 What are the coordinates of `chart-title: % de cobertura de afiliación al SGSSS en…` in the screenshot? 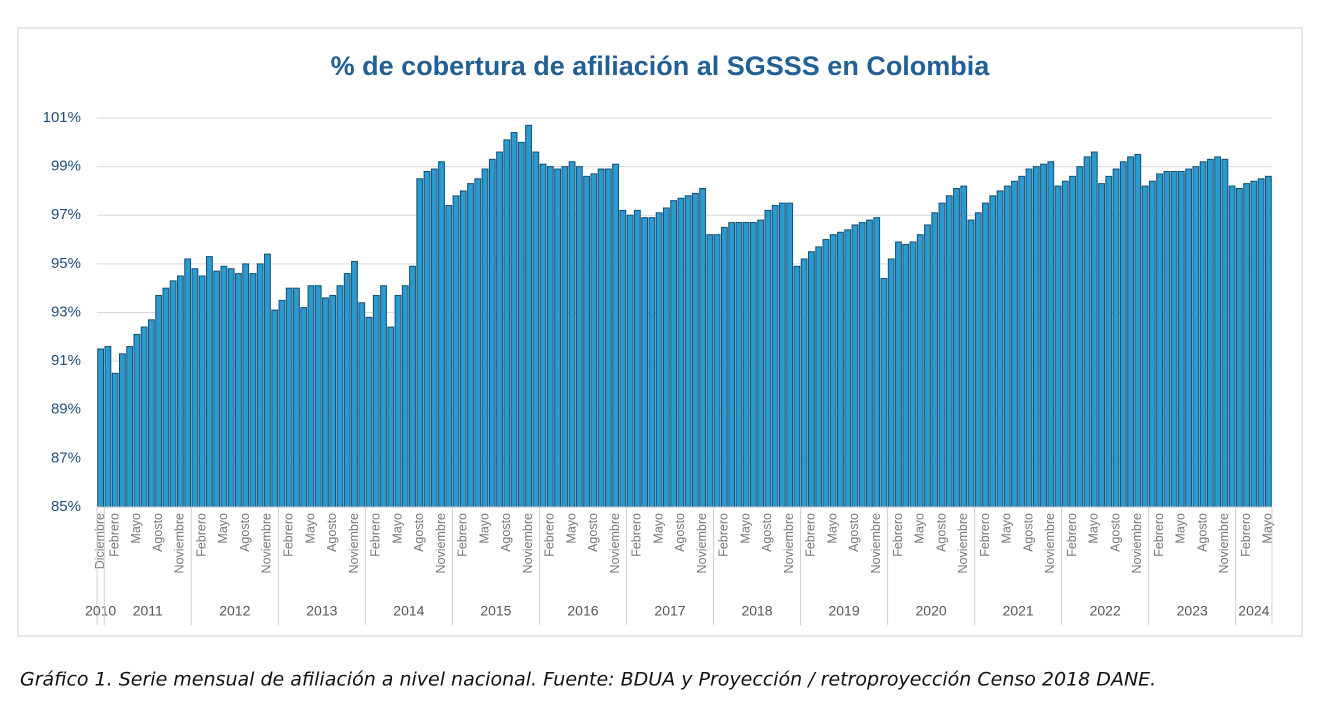 It's located at (661, 66).